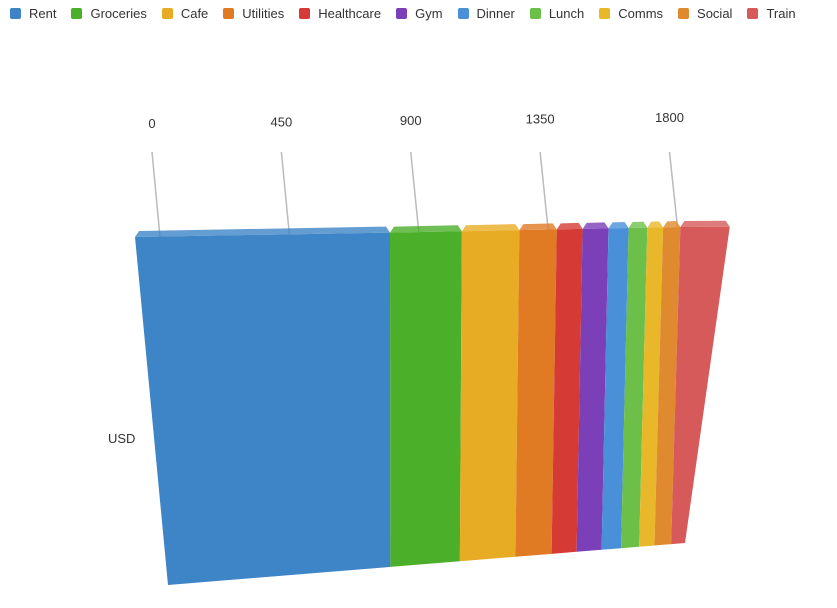 This screenshot has height=608, width=837. Describe the element at coordinates (781, 13) in the screenshot. I see `legend-label: Train` at that location.